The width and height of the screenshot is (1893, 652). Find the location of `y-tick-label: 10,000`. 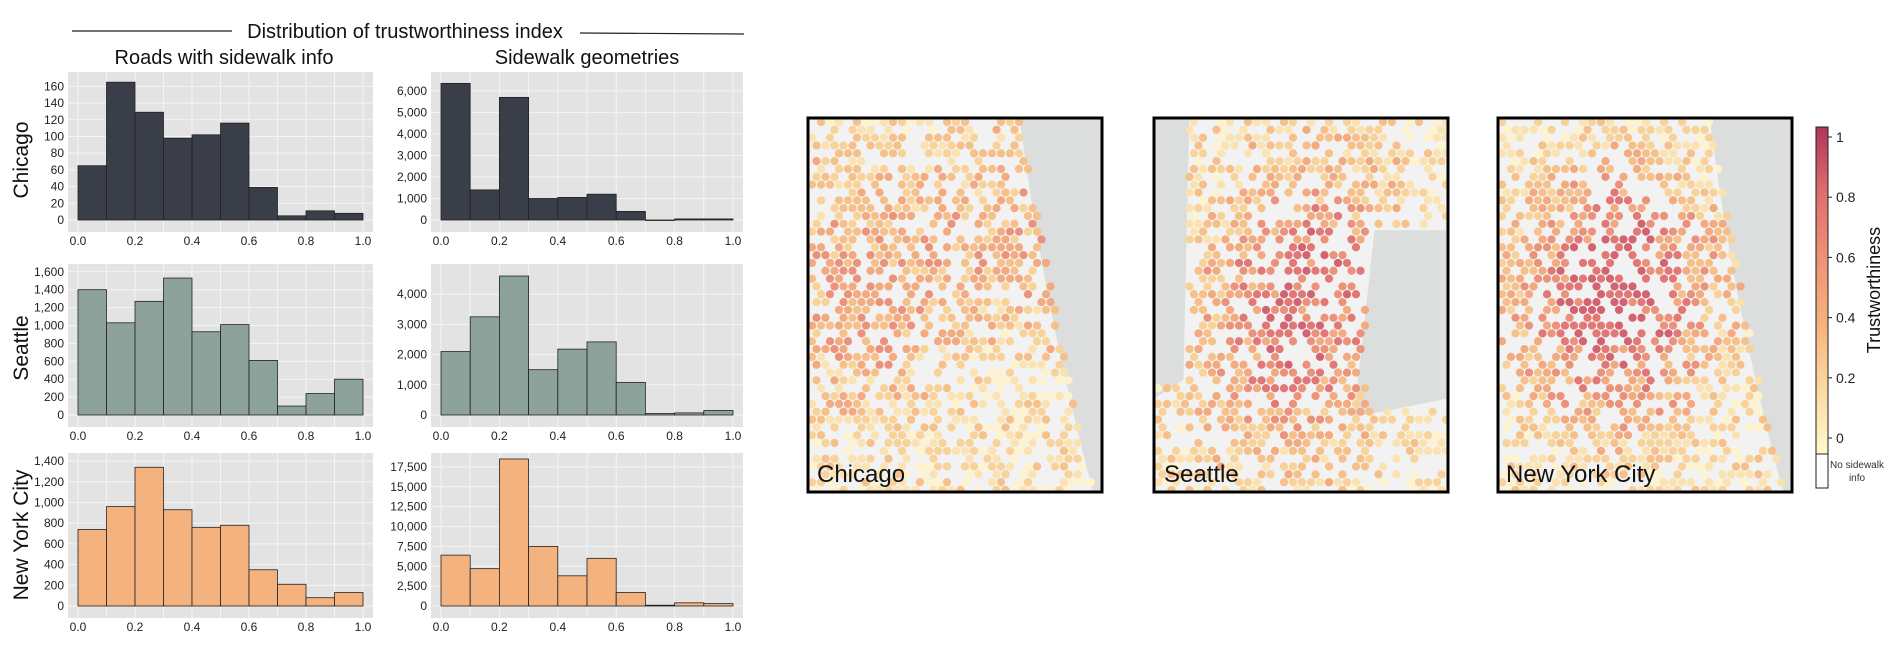

y-tick-label: 10,000 is located at coordinates (408, 527).